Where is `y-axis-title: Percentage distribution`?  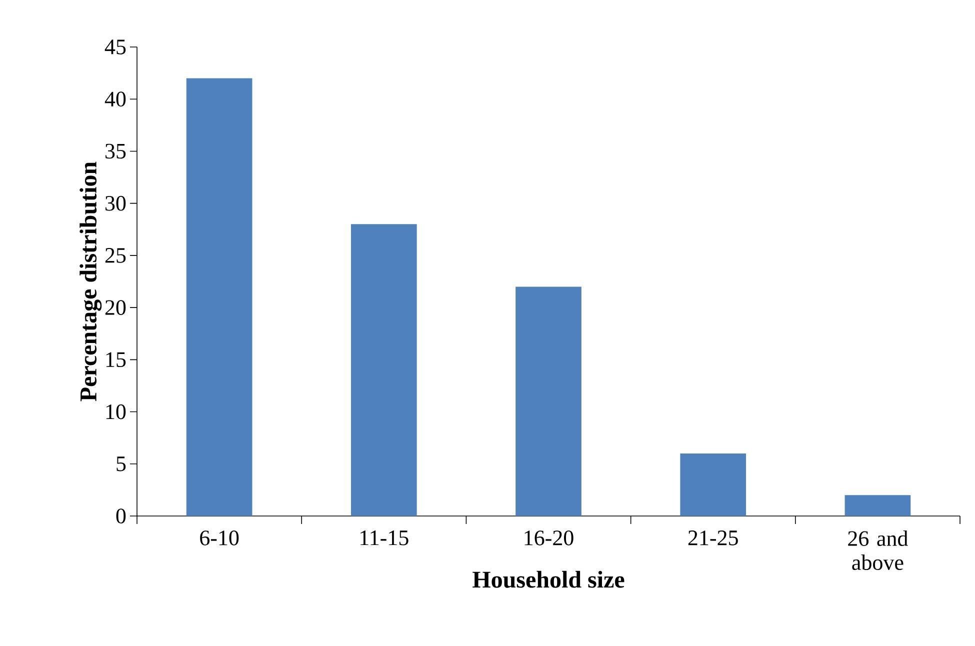
y-axis-title: Percentage distribution is located at coordinates (91, 282).